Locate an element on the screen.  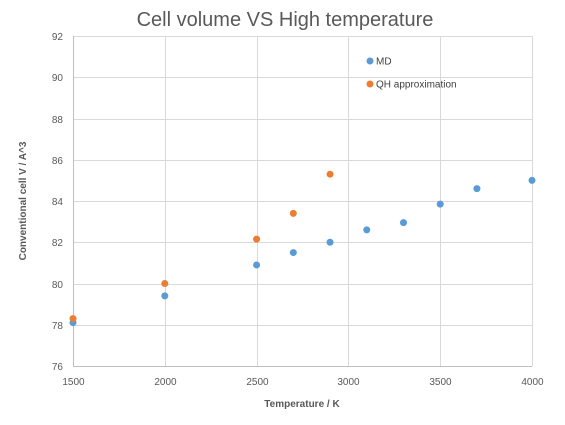
y-tick-label: 88 is located at coordinates (58, 120).